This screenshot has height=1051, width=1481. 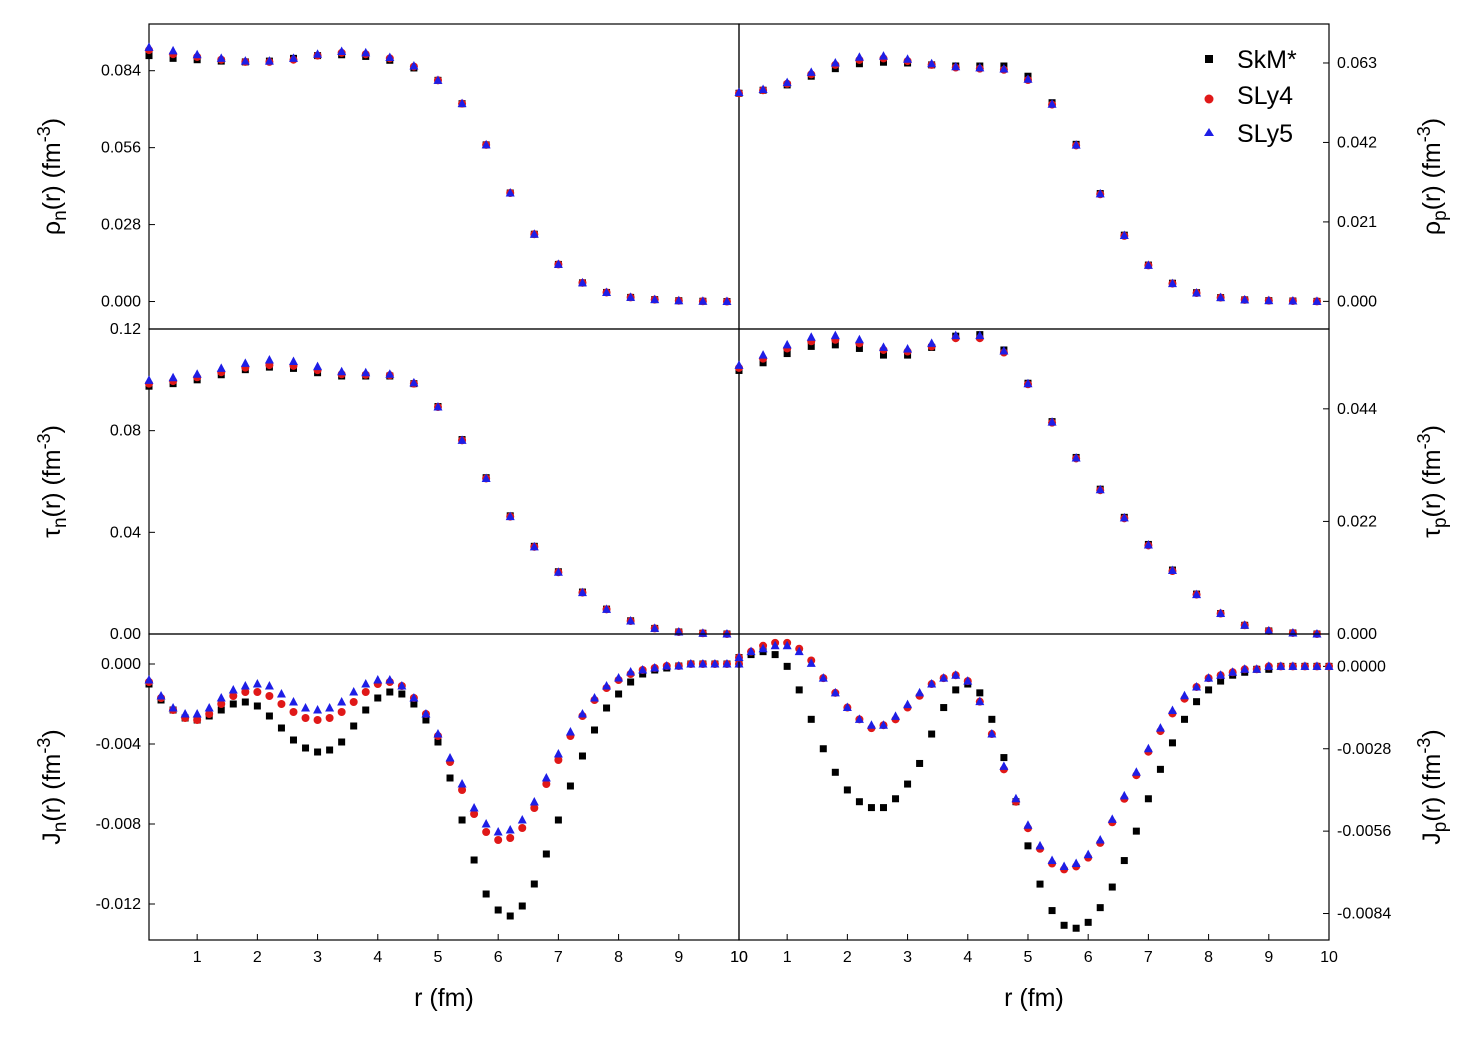 What do you see at coordinates (121, 225) in the screenshot?
I see `y-tick-label: 0.028` at bounding box center [121, 225].